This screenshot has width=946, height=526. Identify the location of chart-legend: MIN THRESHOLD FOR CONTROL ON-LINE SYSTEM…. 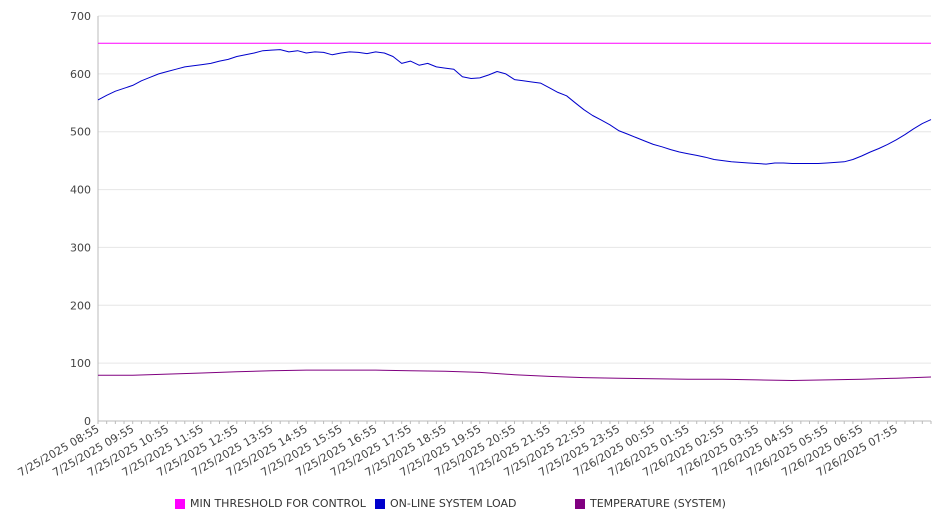
(473, 506).